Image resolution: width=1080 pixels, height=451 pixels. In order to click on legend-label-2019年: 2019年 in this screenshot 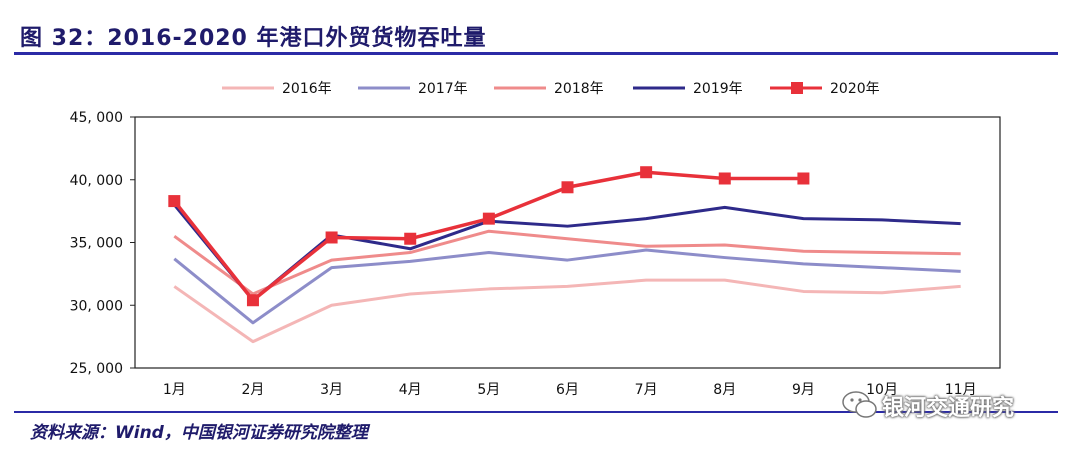, I will do `click(718, 89)`.